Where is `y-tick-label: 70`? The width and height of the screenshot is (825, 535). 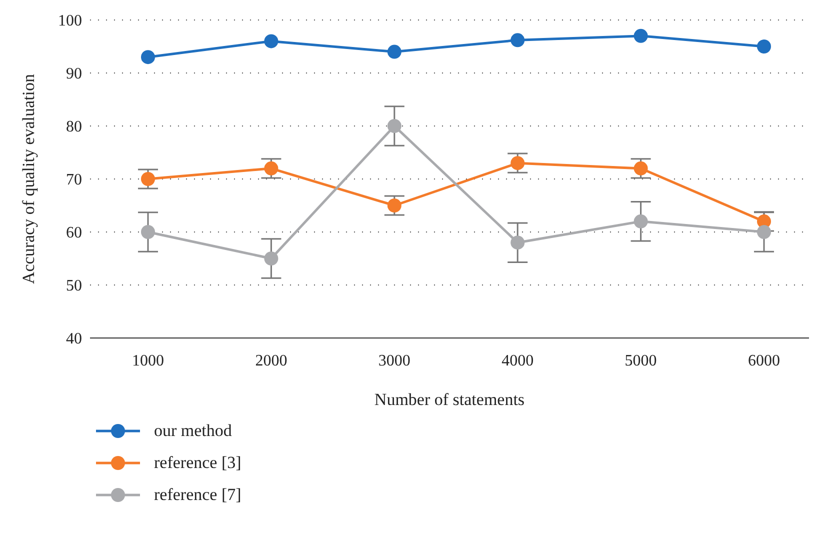
y-tick-label: 70 is located at coordinates (74, 180).